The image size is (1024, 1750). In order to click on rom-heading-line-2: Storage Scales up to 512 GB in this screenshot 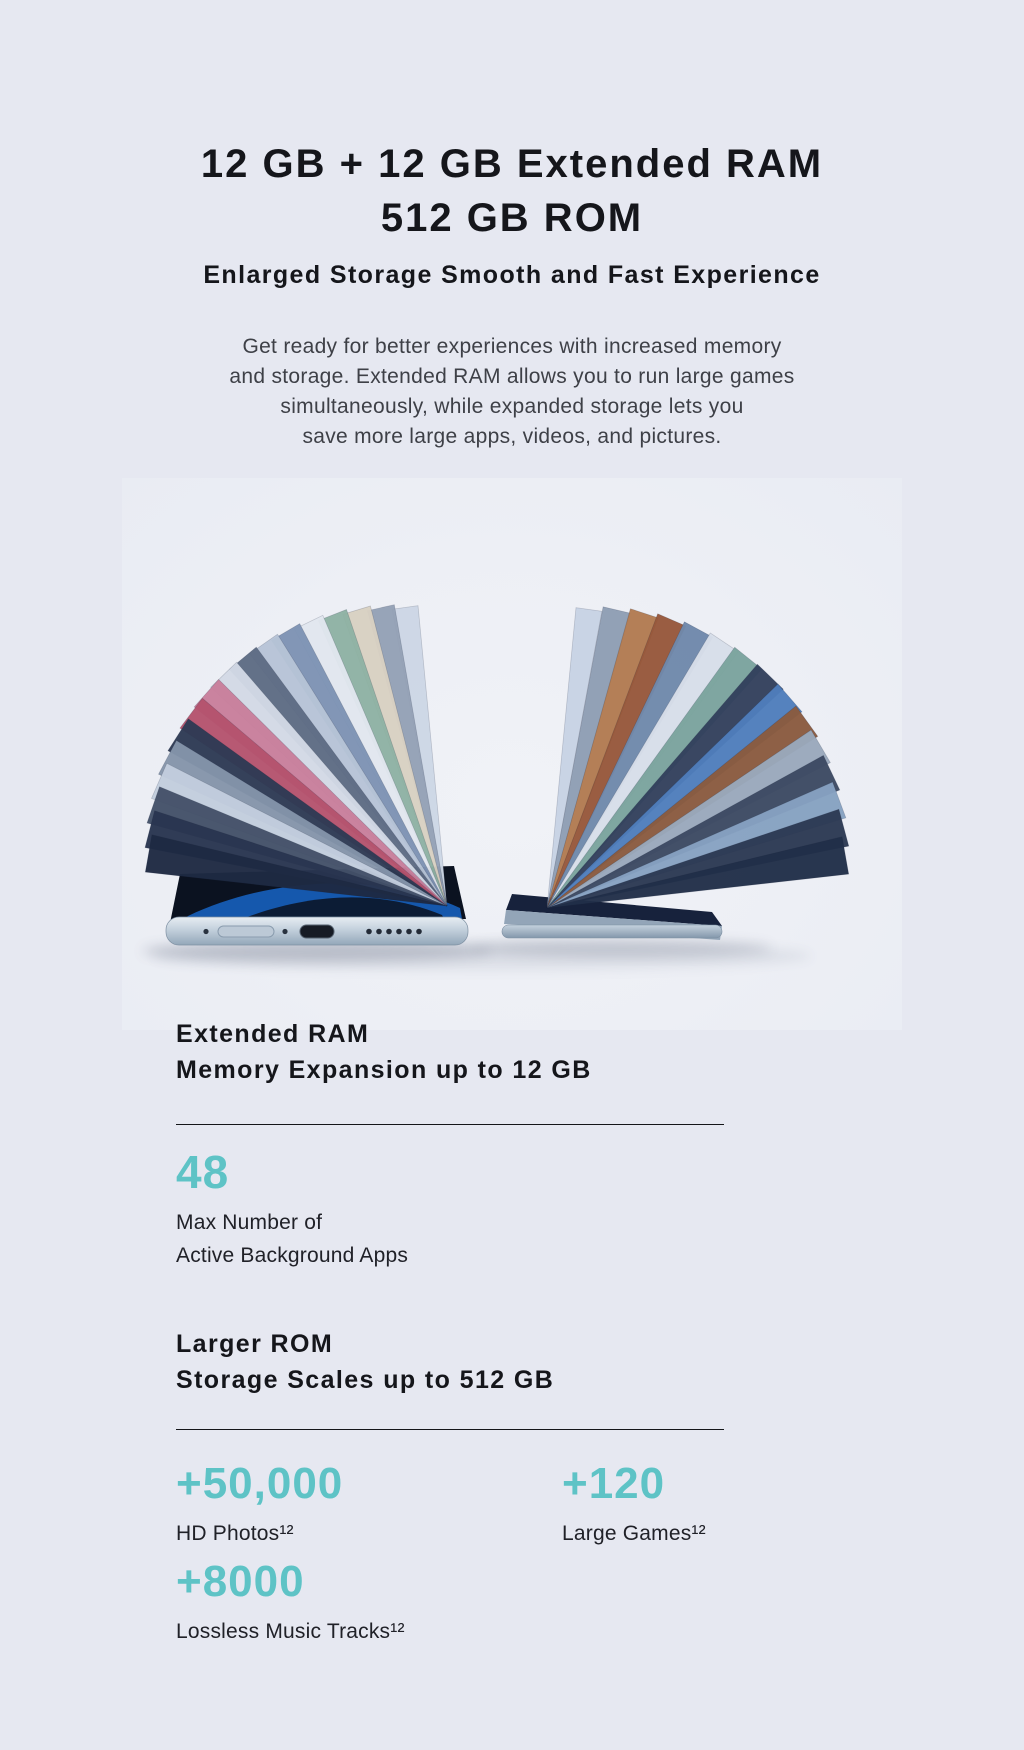, I will do `click(365, 1380)`.